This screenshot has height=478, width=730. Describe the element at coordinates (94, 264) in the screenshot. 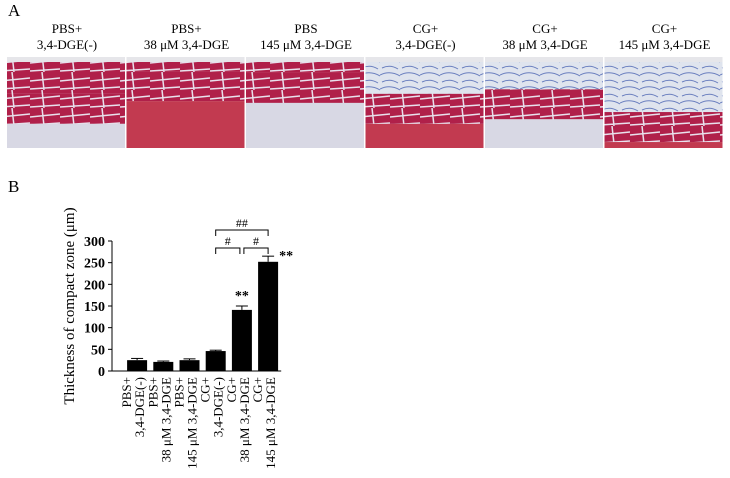

I see `y-tick-label: 250` at that location.